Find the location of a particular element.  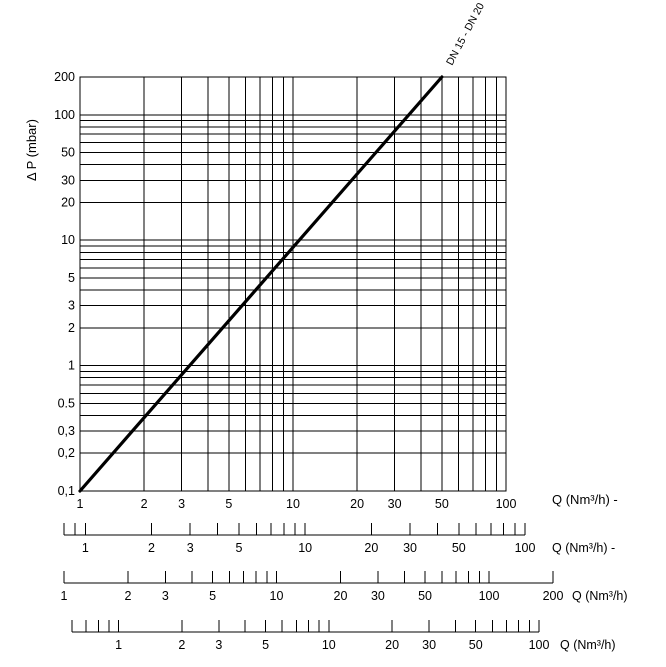

y-tick-label: 0.5 is located at coordinates (66, 403).